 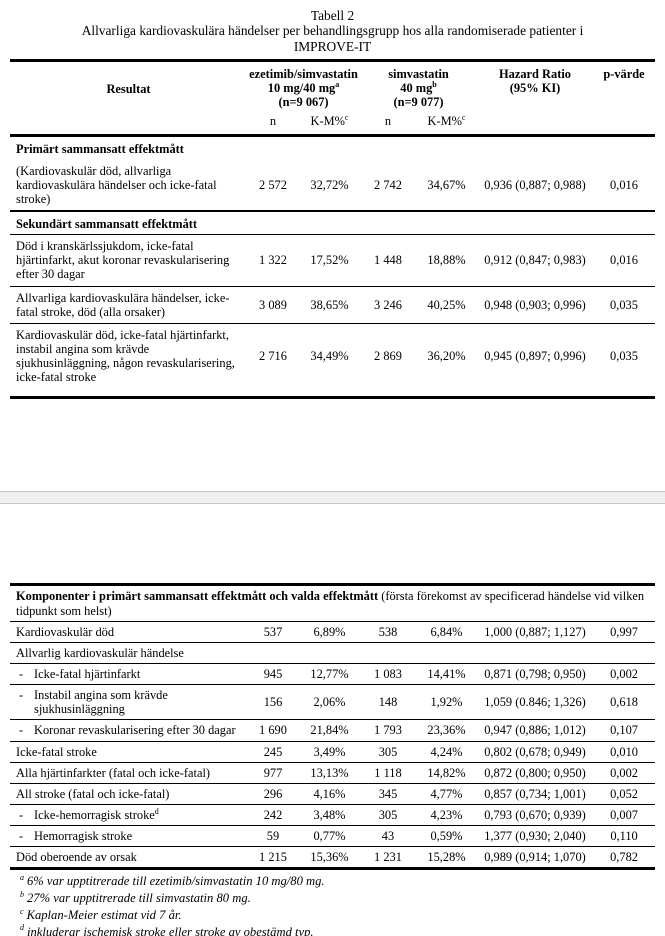 What do you see at coordinates (128, 794) in the screenshot?
I see `result-label: All stroke (fatal och icke-fatal)` at bounding box center [128, 794].